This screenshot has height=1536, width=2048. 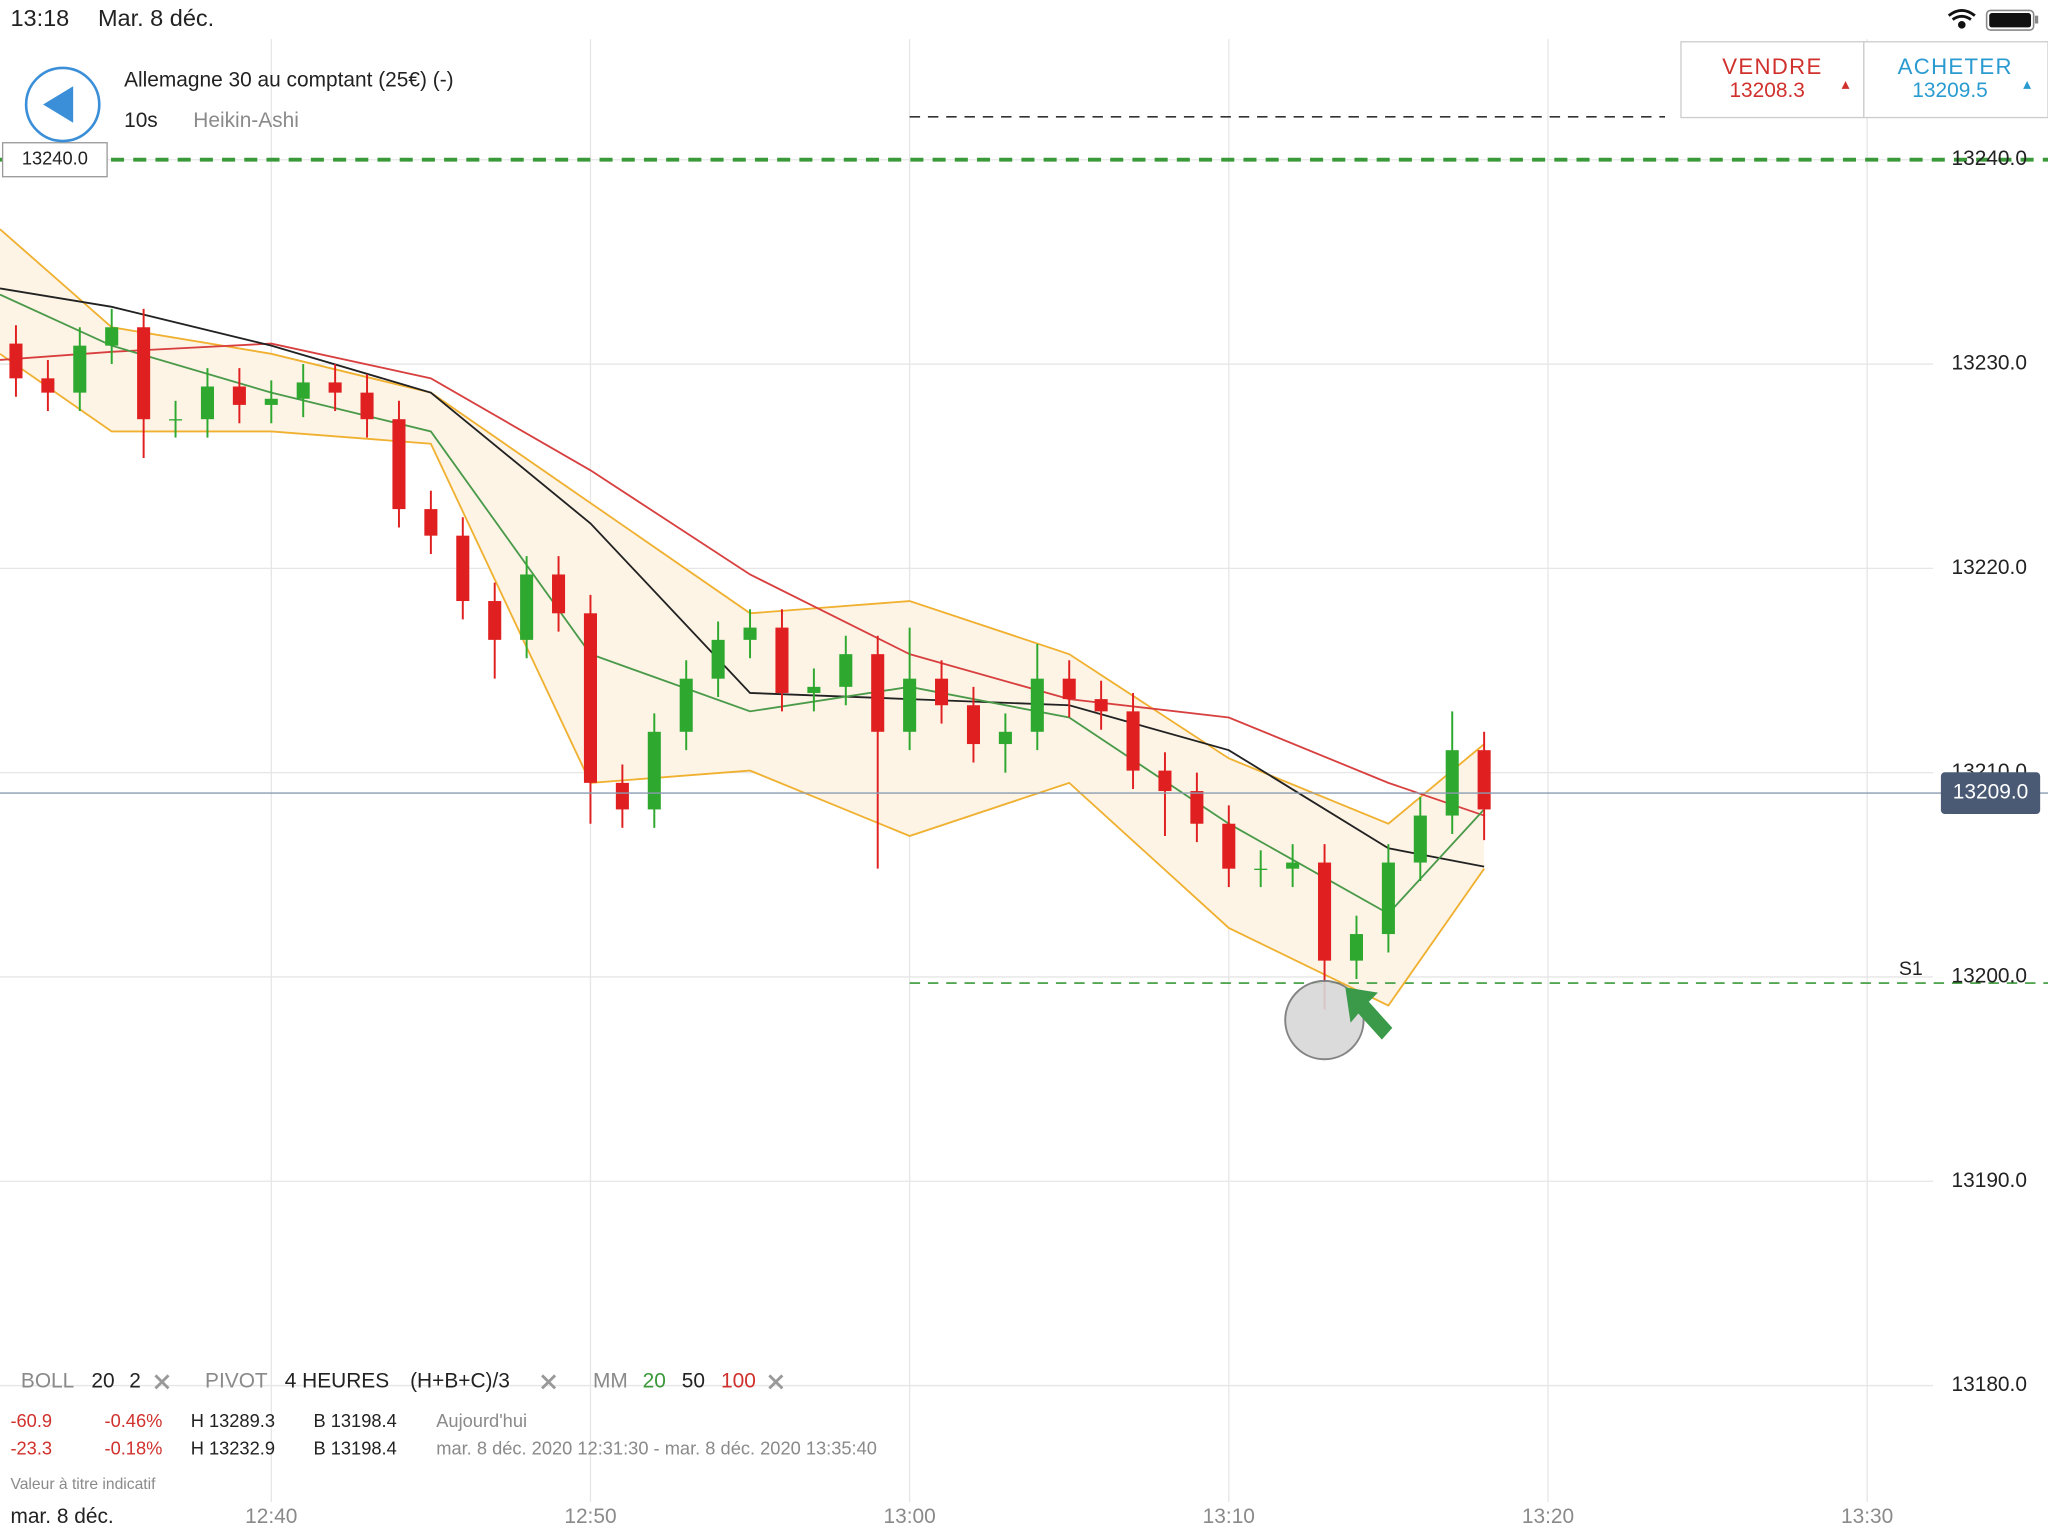 What do you see at coordinates (1961, 19) in the screenshot?
I see `wifi-icon` at bounding box center [1961, 19].